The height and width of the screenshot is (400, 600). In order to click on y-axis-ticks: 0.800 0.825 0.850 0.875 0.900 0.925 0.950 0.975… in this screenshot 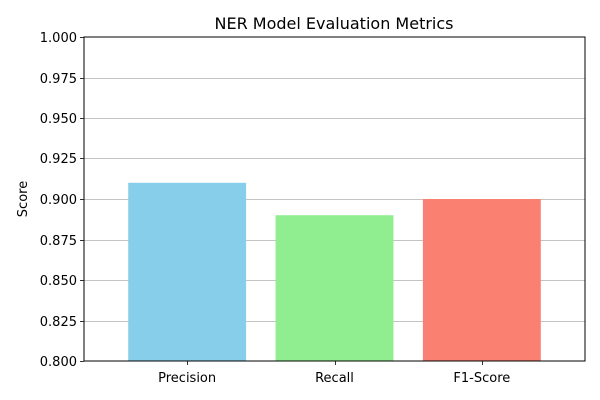, I will do `click(62, 200)`.